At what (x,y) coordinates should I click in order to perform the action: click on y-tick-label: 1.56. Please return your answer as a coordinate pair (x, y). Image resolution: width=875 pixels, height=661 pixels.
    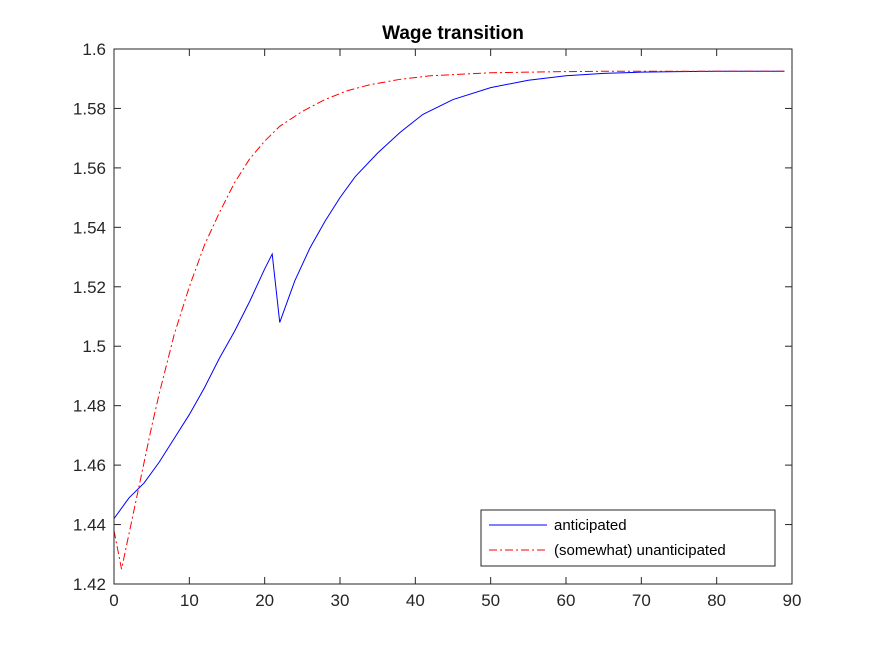
    Looking at the image, I should click on (89, 168).